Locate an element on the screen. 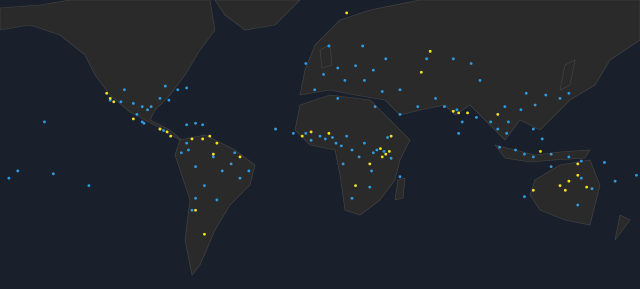 This screenshot has height=289, width=640. south-america is located at coordinates (215, 205).